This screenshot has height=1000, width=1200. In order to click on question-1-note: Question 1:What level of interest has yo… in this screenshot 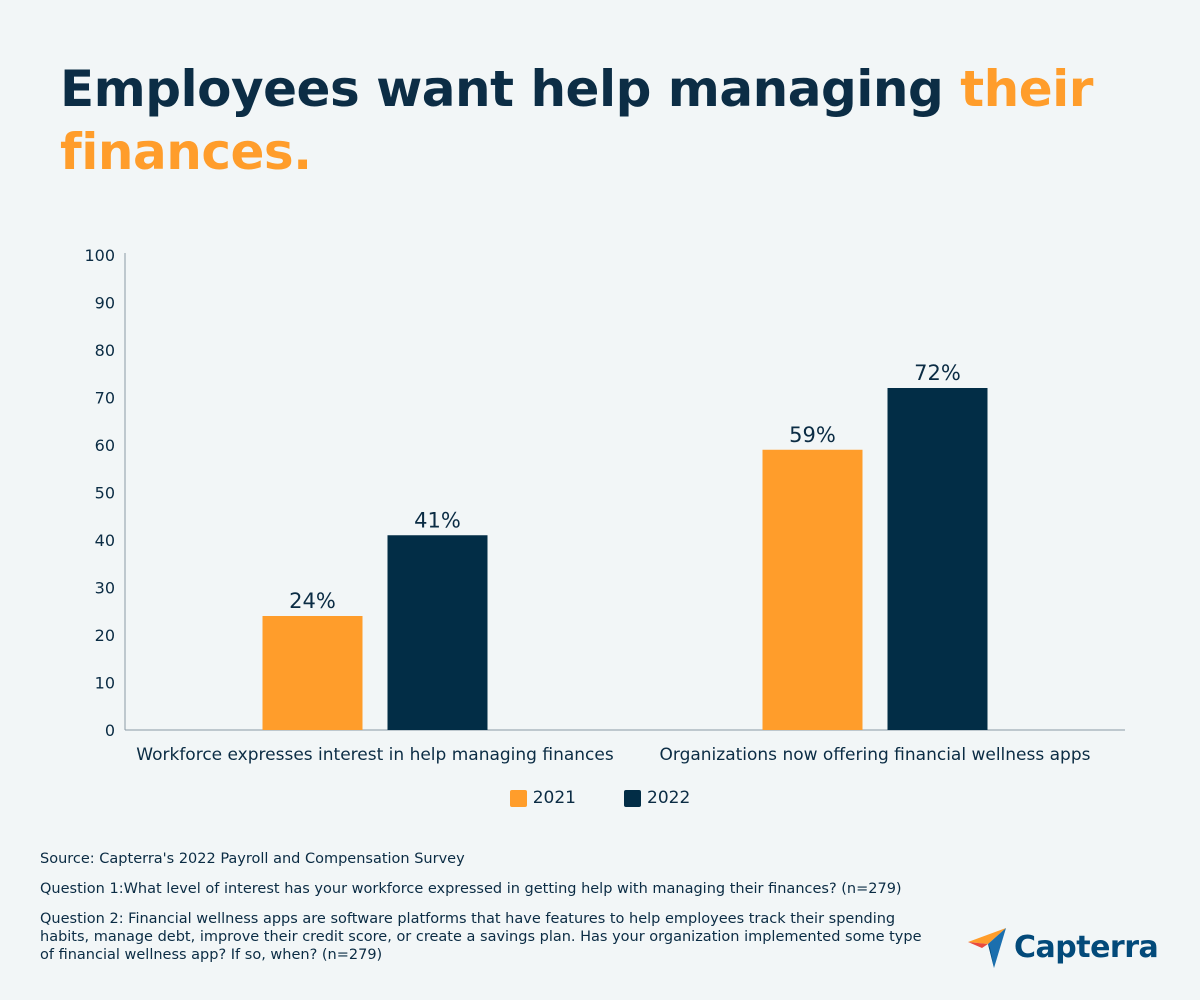, I will do `click(471, 889)`.